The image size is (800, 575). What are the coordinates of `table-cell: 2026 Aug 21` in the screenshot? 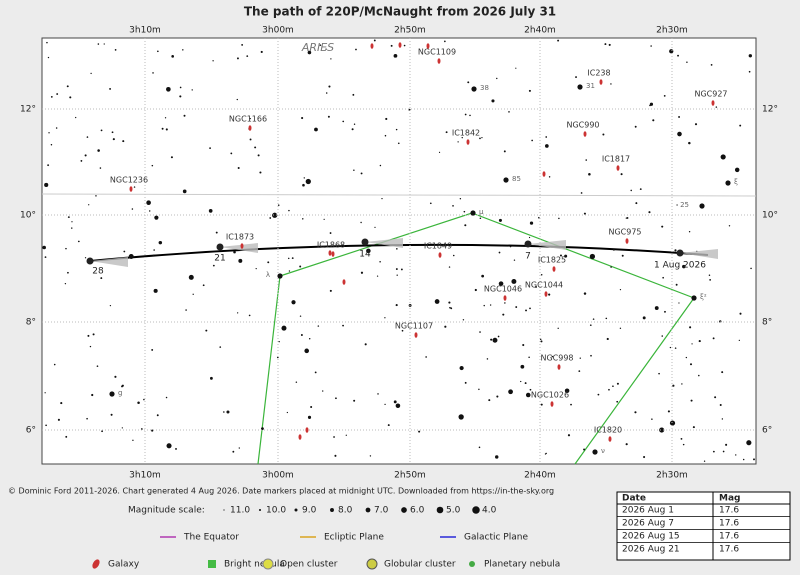 It's located at (651, 550).